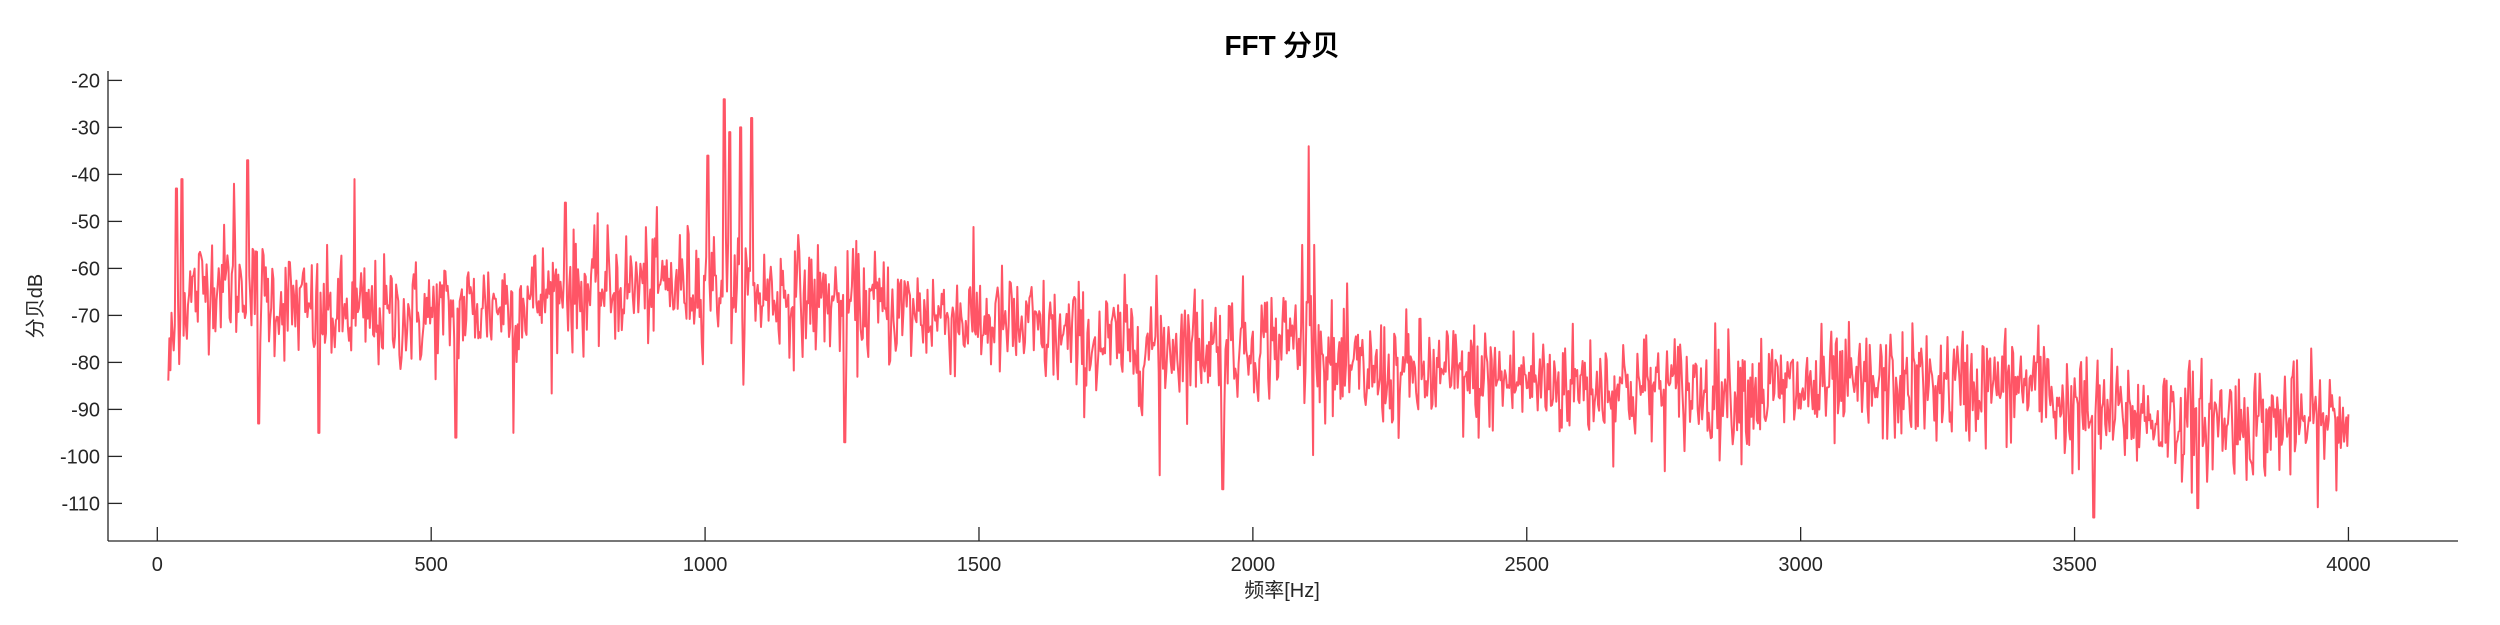  What do you see at coordinates (85, 316) in the screenshot?
I see `y-tick-label: -70` at bounding box center [85, 316].